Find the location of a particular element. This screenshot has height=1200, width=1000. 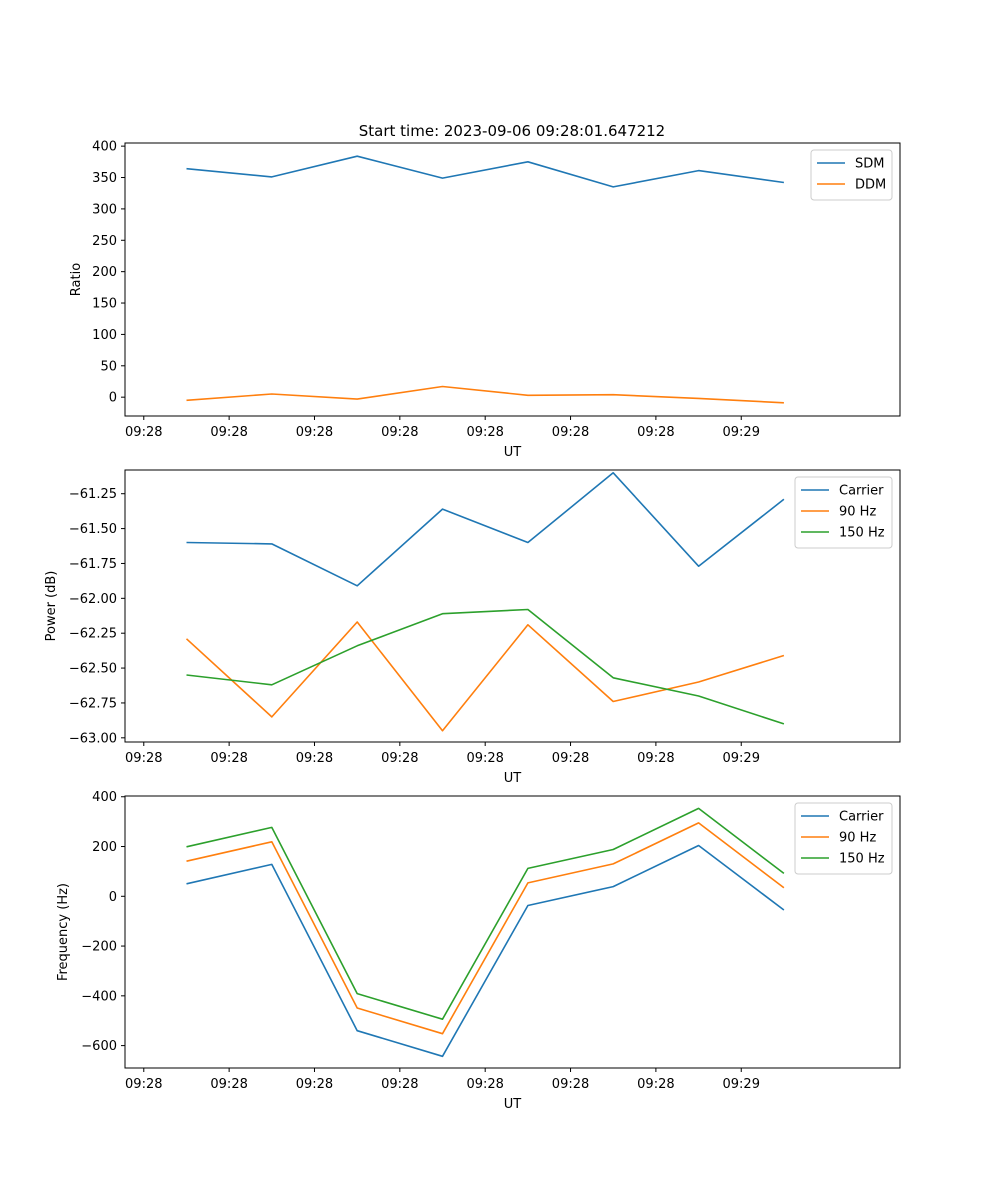

y-tick-label: −200 is located at coordinates (99, 947).